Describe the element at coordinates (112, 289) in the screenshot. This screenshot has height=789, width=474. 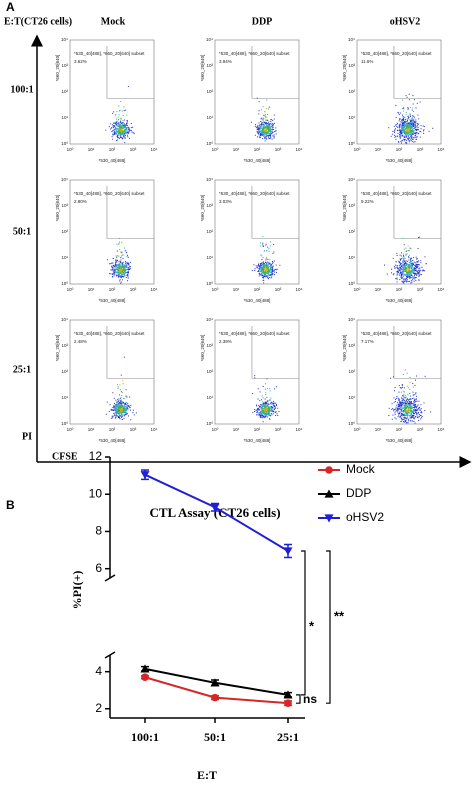
I see `x-tick-label: 10²` at that location.